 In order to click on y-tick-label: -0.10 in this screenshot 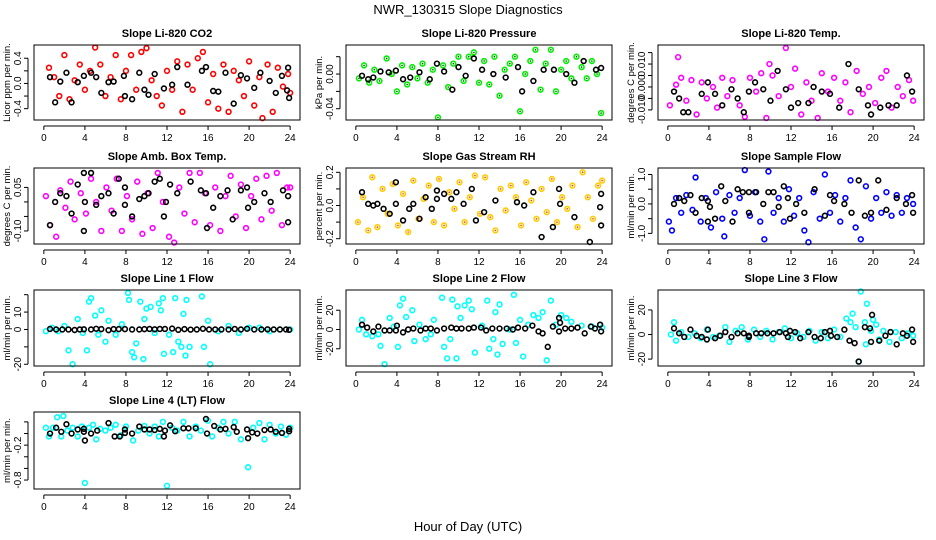, I will do `click(18, 230)`.